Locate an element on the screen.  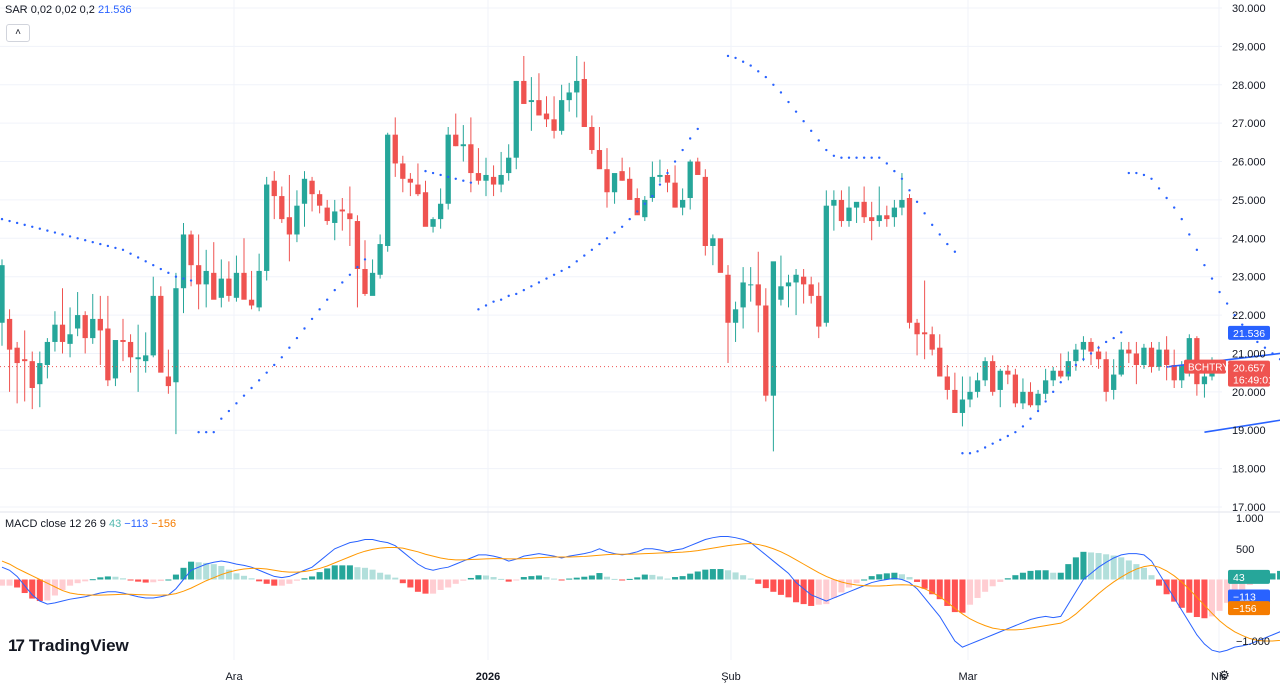
signal-badge-text: −156 is located at coordinates (1245, 609).